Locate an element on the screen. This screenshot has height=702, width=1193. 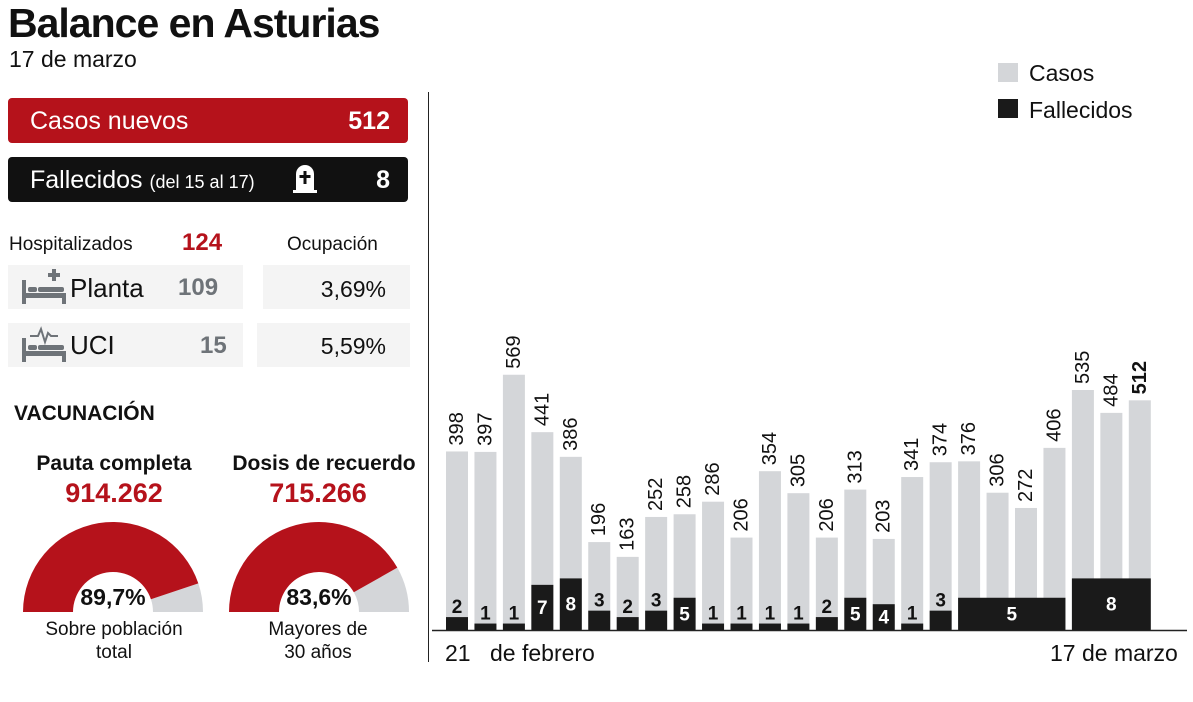
dosis-recuerdo-pct: 83,6% is located at coordinates (319, 597).